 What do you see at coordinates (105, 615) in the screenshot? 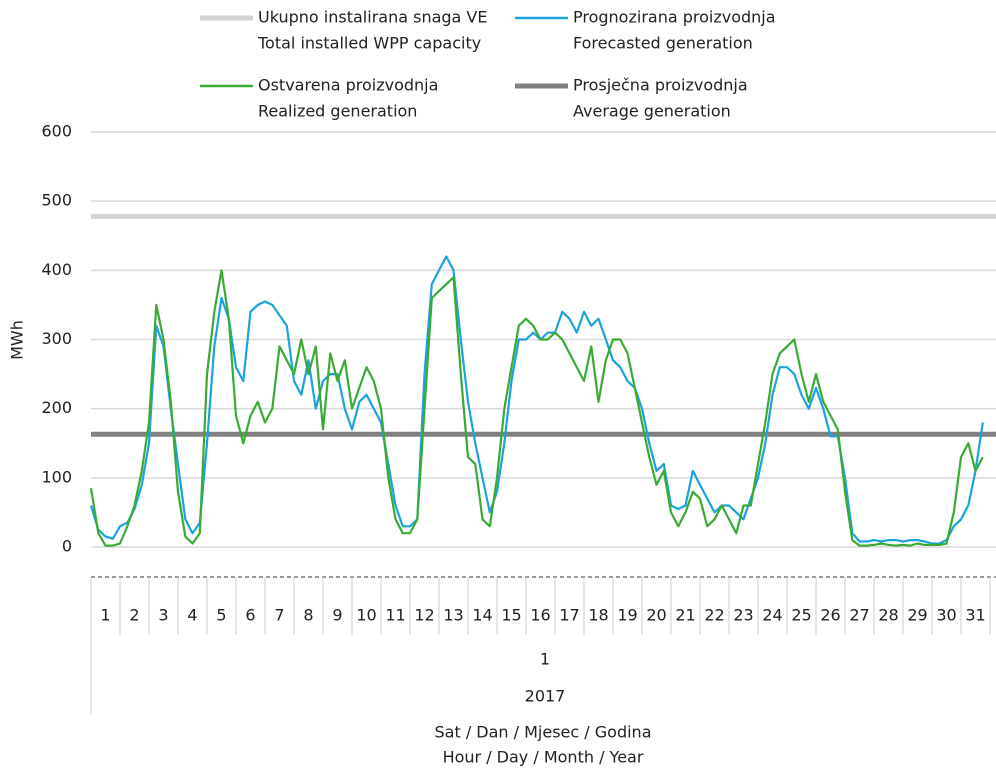
I see `x-tick-label: 1` at bounding box center [105, 615].